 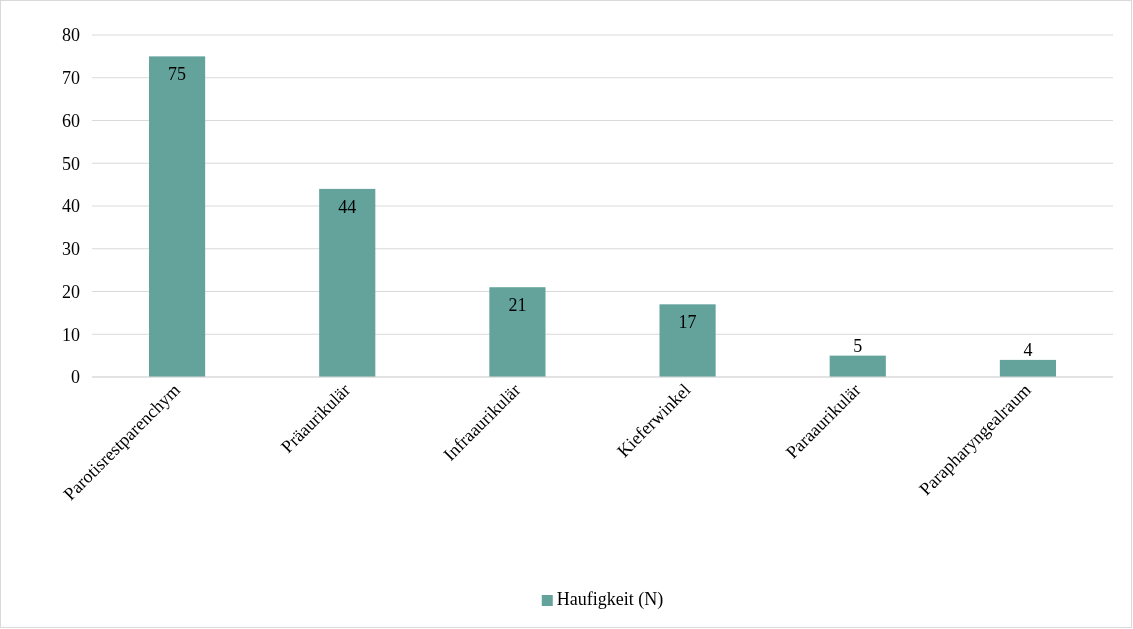 I want to click on y-tick-label: 80, so click(x=71, y=35).